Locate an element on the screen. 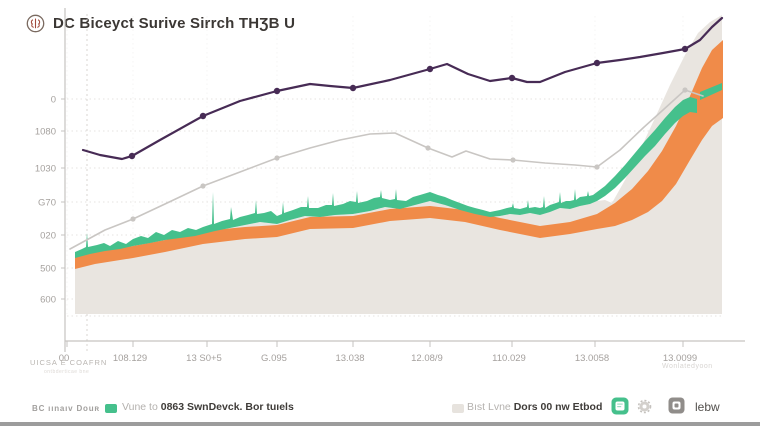 This screenshot has width=760, height=426. brain-badge-icon is located at coordinates (35, 23).